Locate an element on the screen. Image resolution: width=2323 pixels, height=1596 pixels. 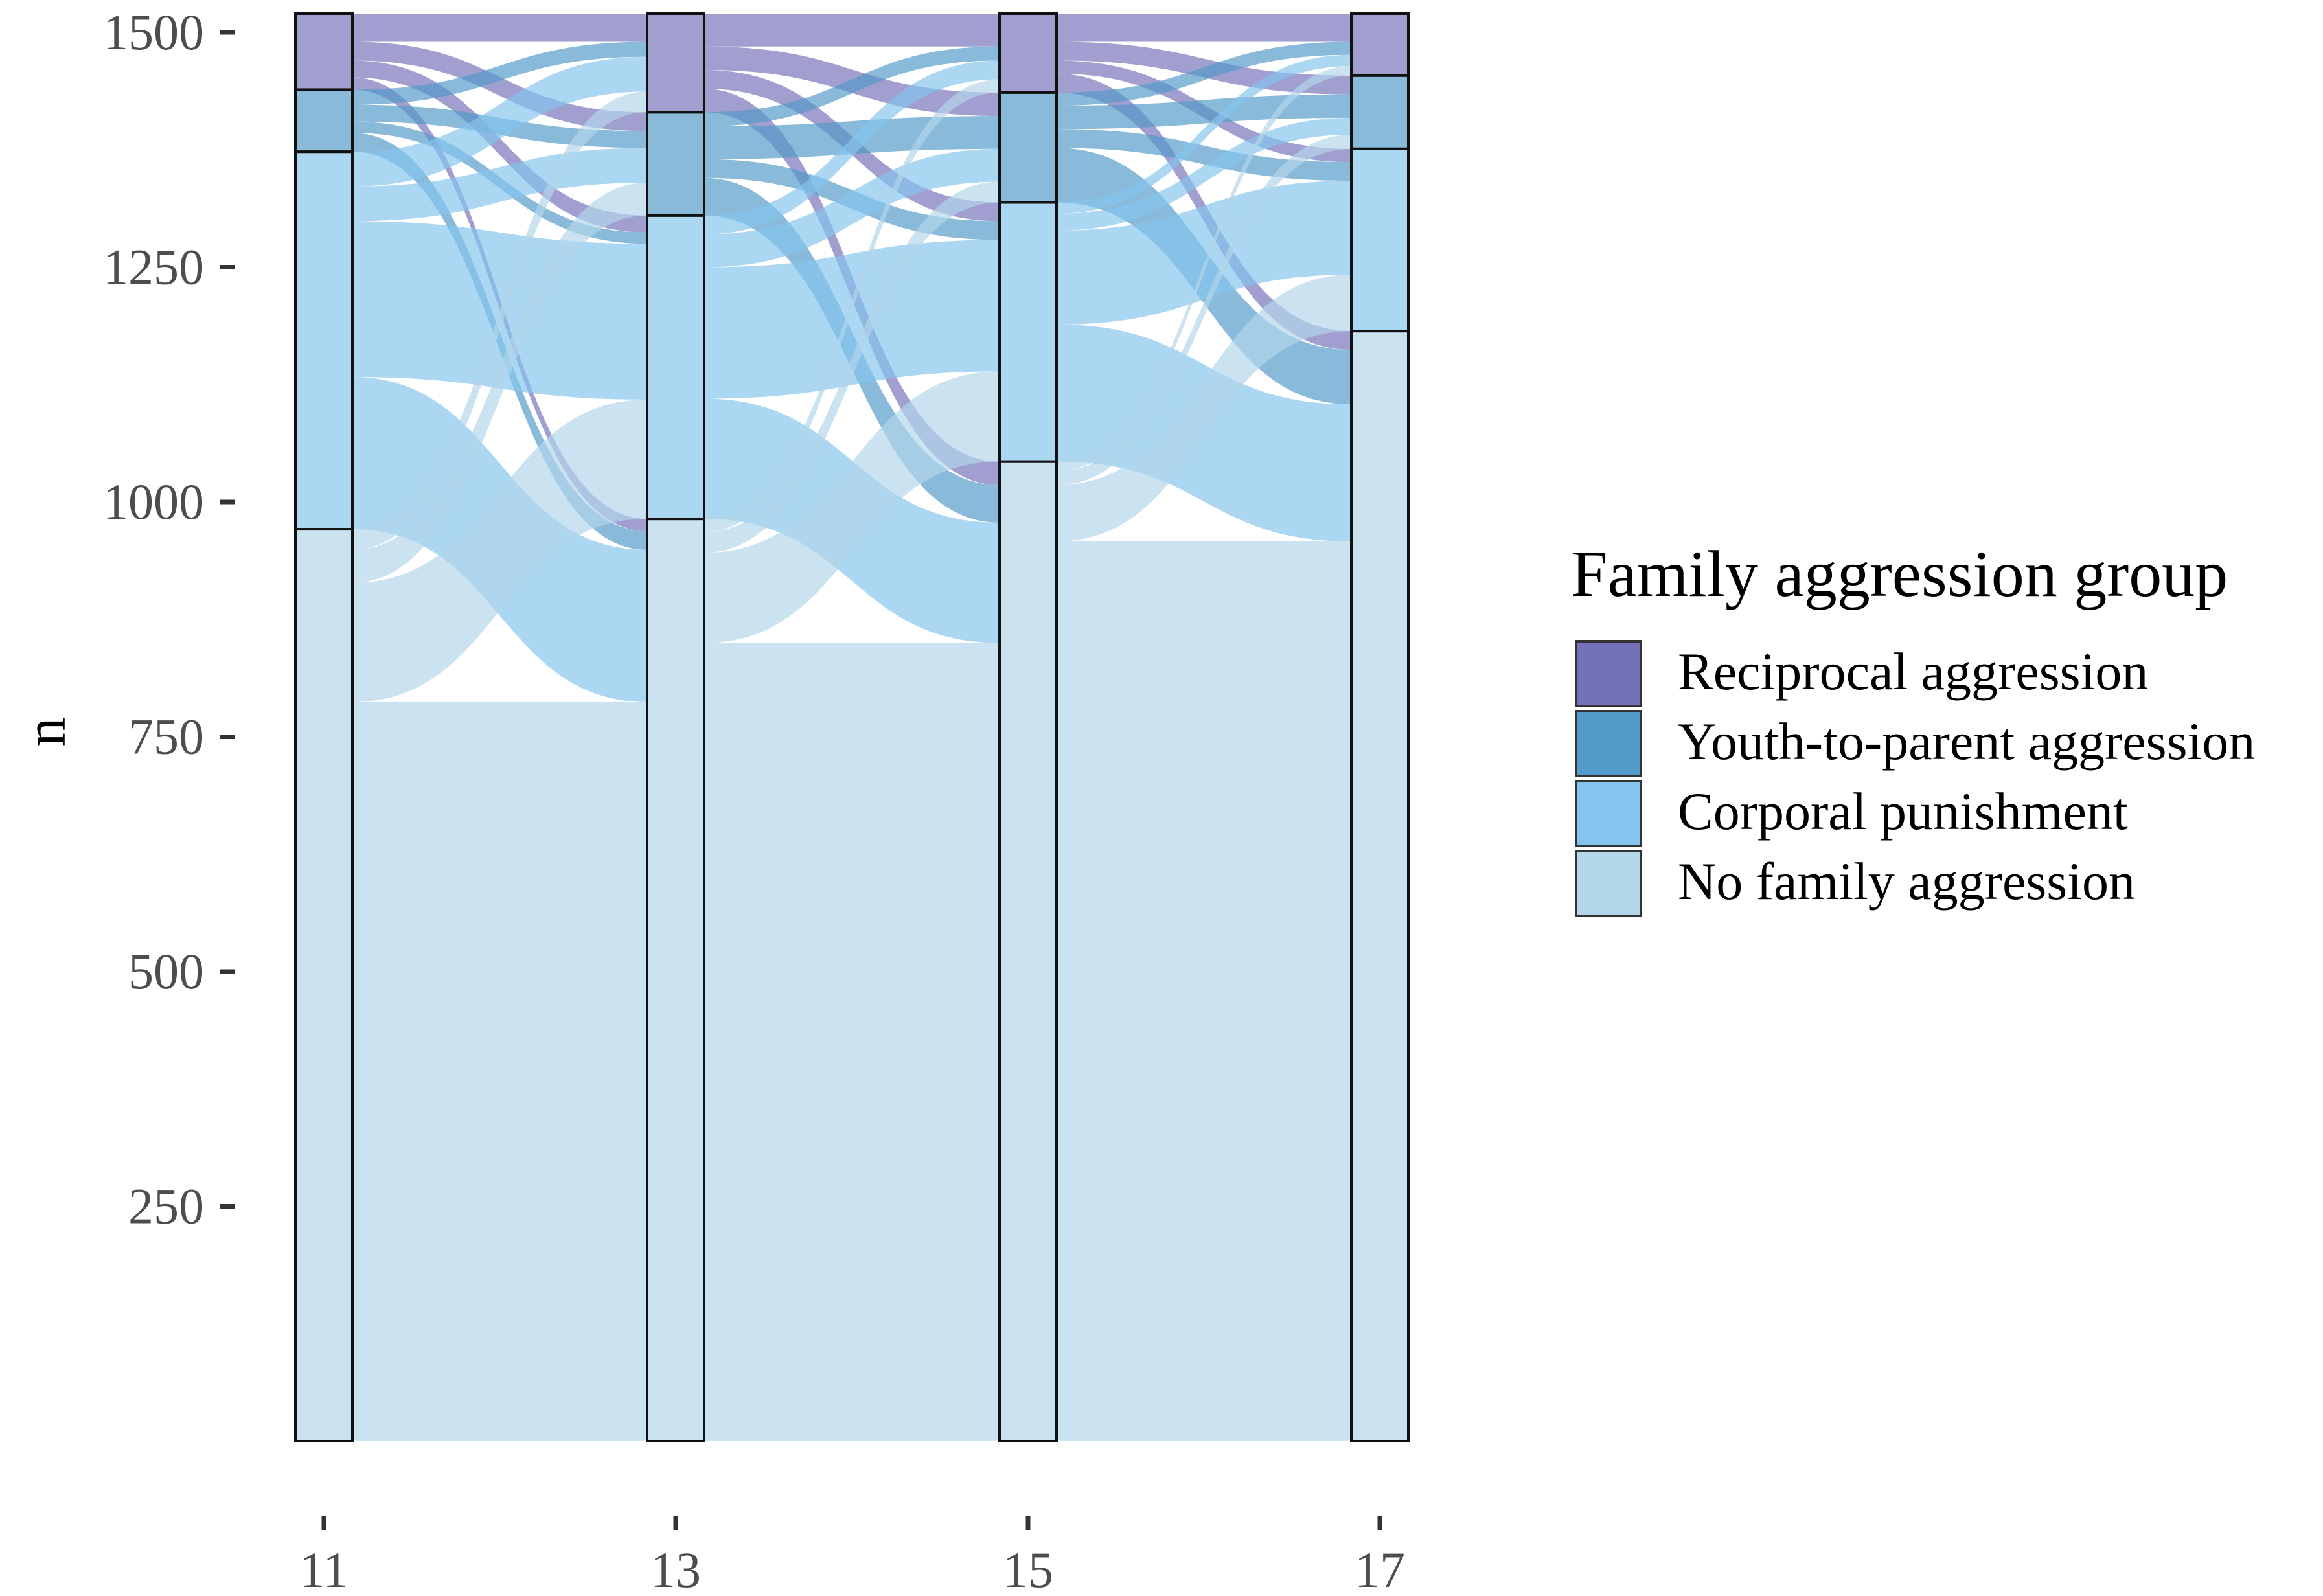
flow-11-youth-to-13-reciprocal is located at coordinates (500, 73).